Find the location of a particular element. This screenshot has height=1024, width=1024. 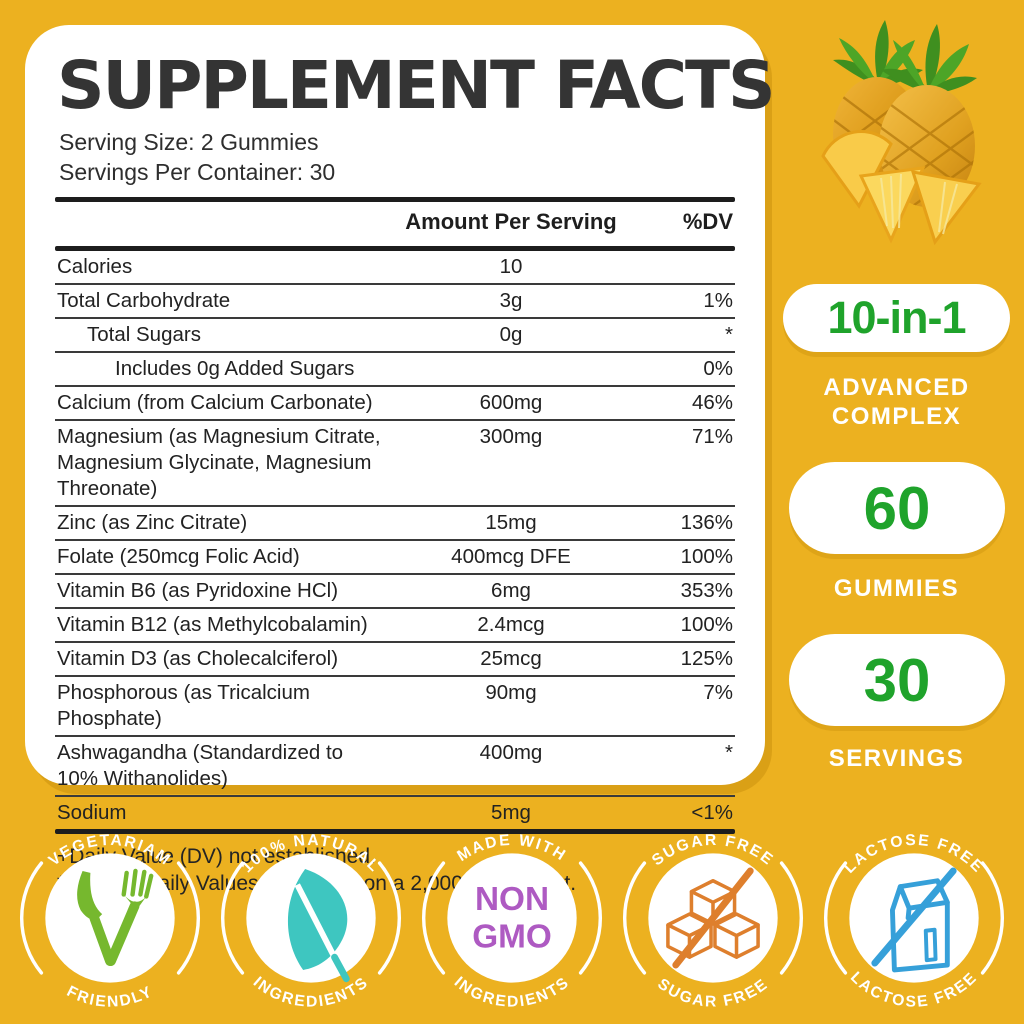

row-dv: 125% is located at coordinates (706, 658).